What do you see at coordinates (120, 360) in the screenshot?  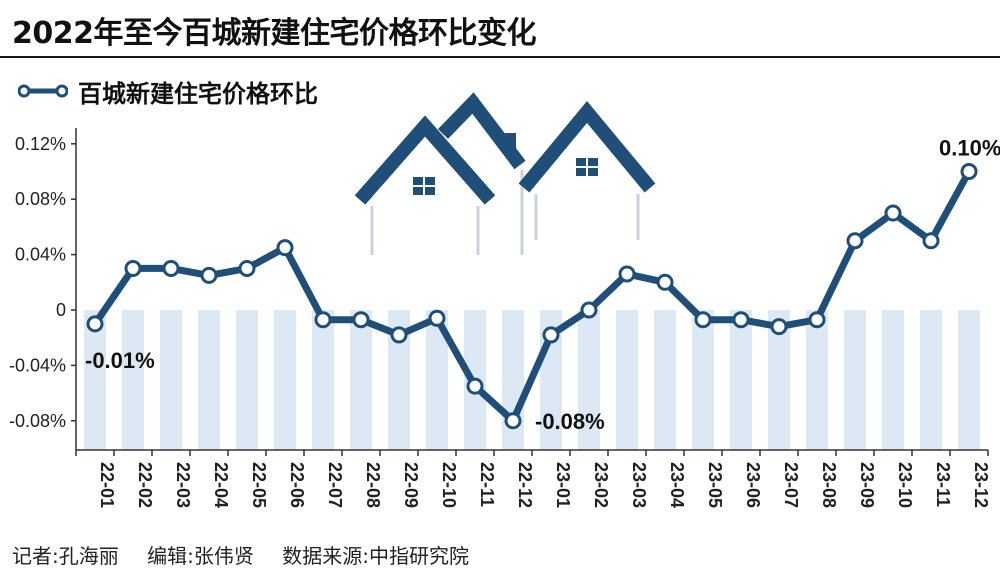 I see `data-label-22-01: -0.01%` at bounding box center [120, 360].